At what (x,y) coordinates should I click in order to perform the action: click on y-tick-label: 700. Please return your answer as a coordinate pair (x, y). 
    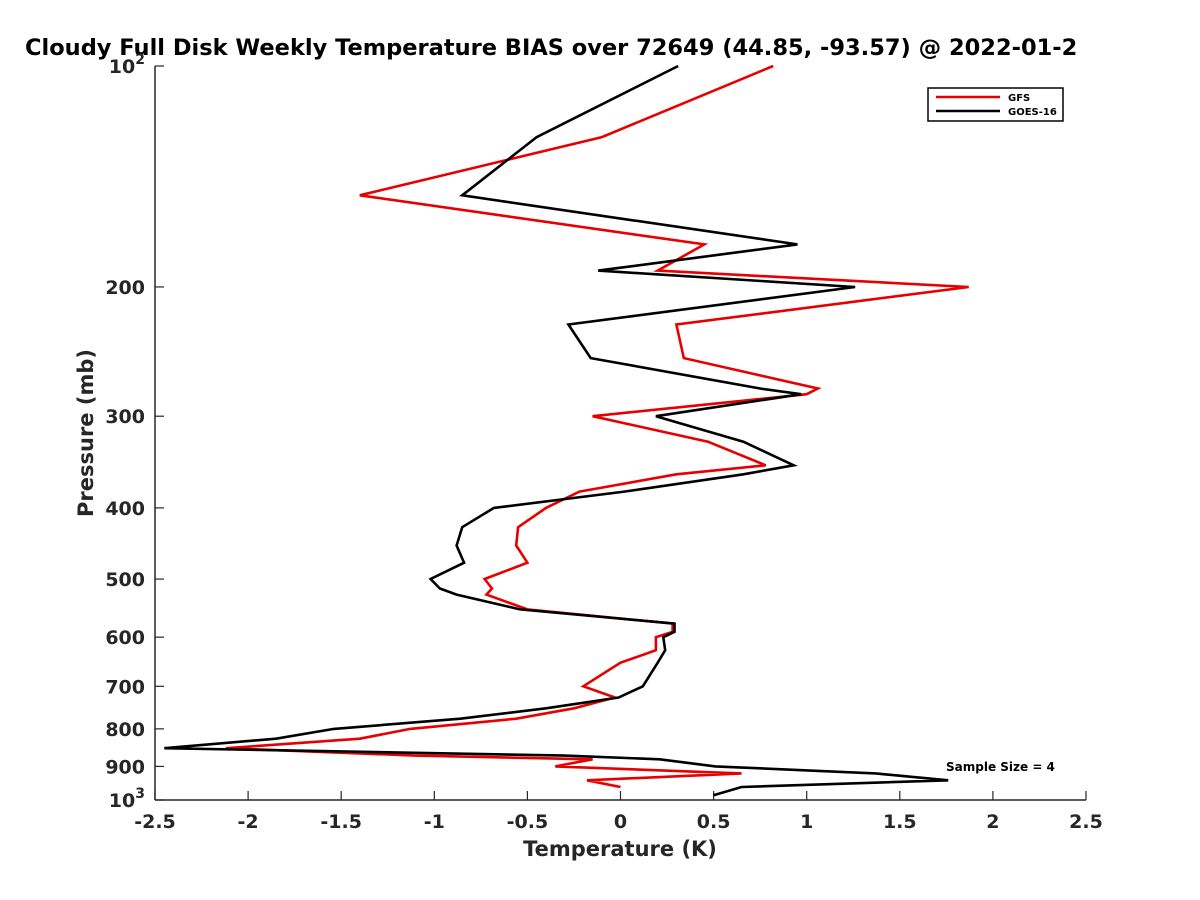
    Looking at the image, I should click on (125, 687).